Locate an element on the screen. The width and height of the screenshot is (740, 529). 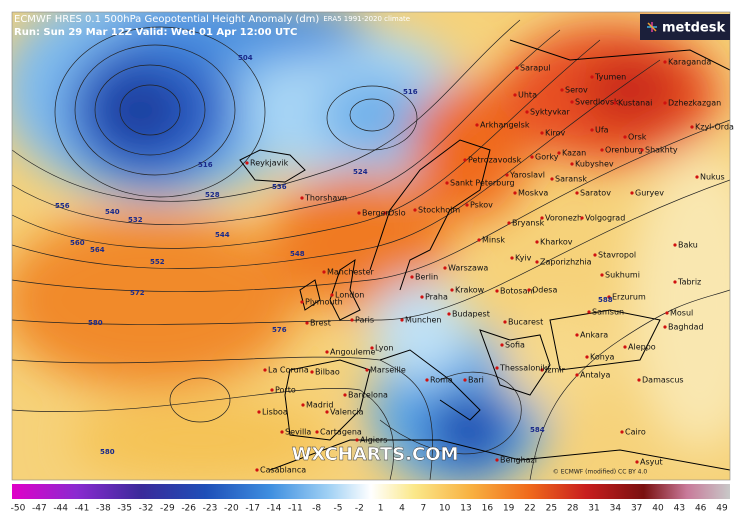
city-label: Sofia is located at coordinates (515, 345).